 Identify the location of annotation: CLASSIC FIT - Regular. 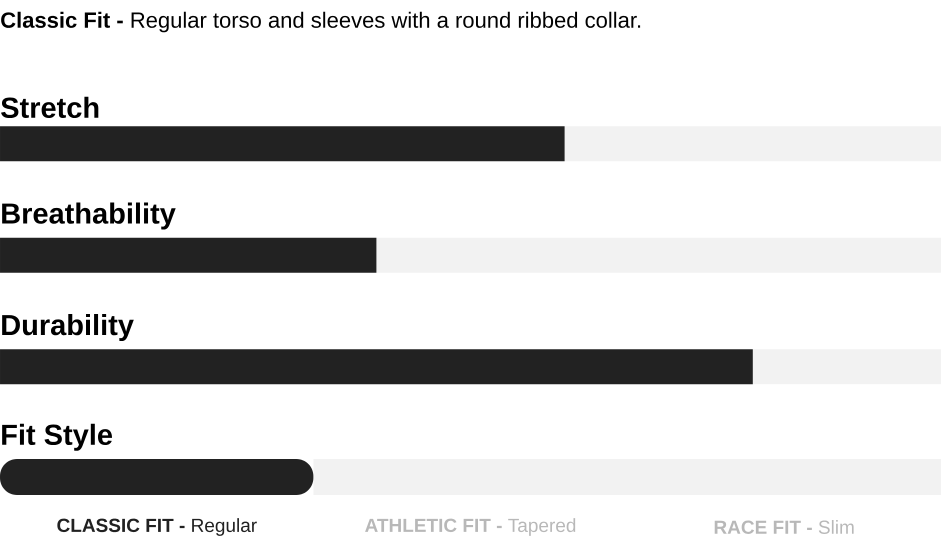
(157, 527).